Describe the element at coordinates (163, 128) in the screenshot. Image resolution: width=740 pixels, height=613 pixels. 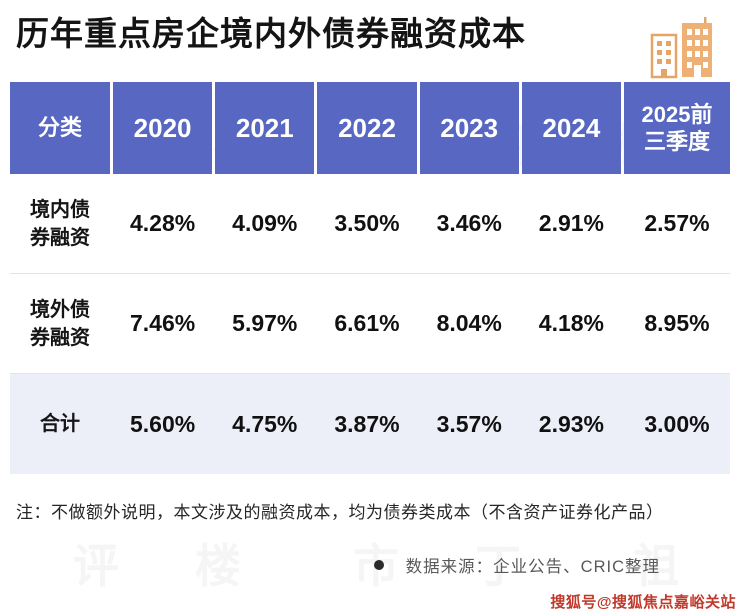
I see `column-header: 2020` at that location.